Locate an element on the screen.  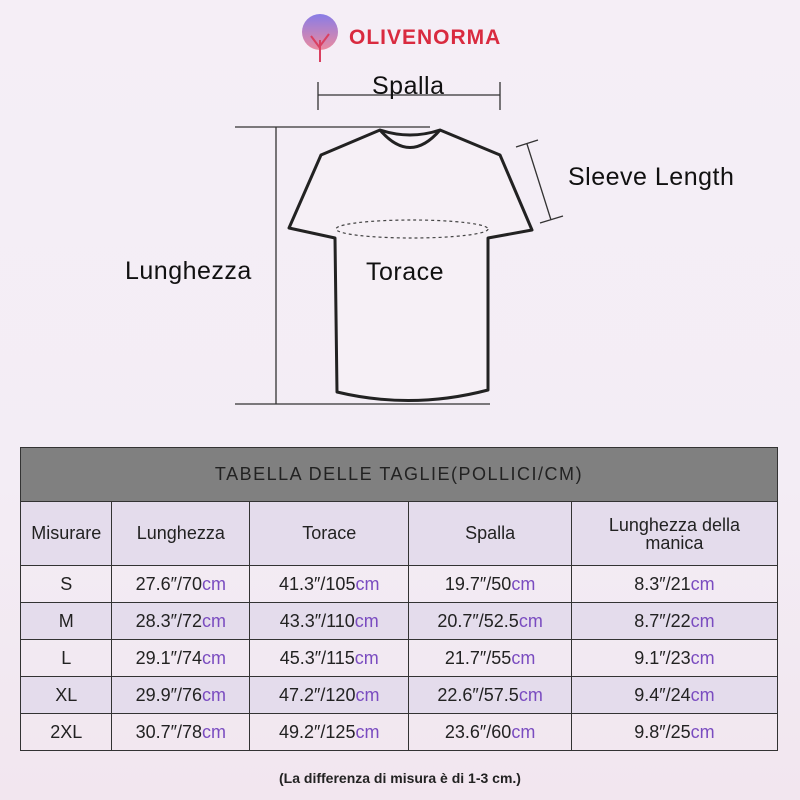
label-sleeve-length: Sleeve Length is located at coordinates (651, 177).